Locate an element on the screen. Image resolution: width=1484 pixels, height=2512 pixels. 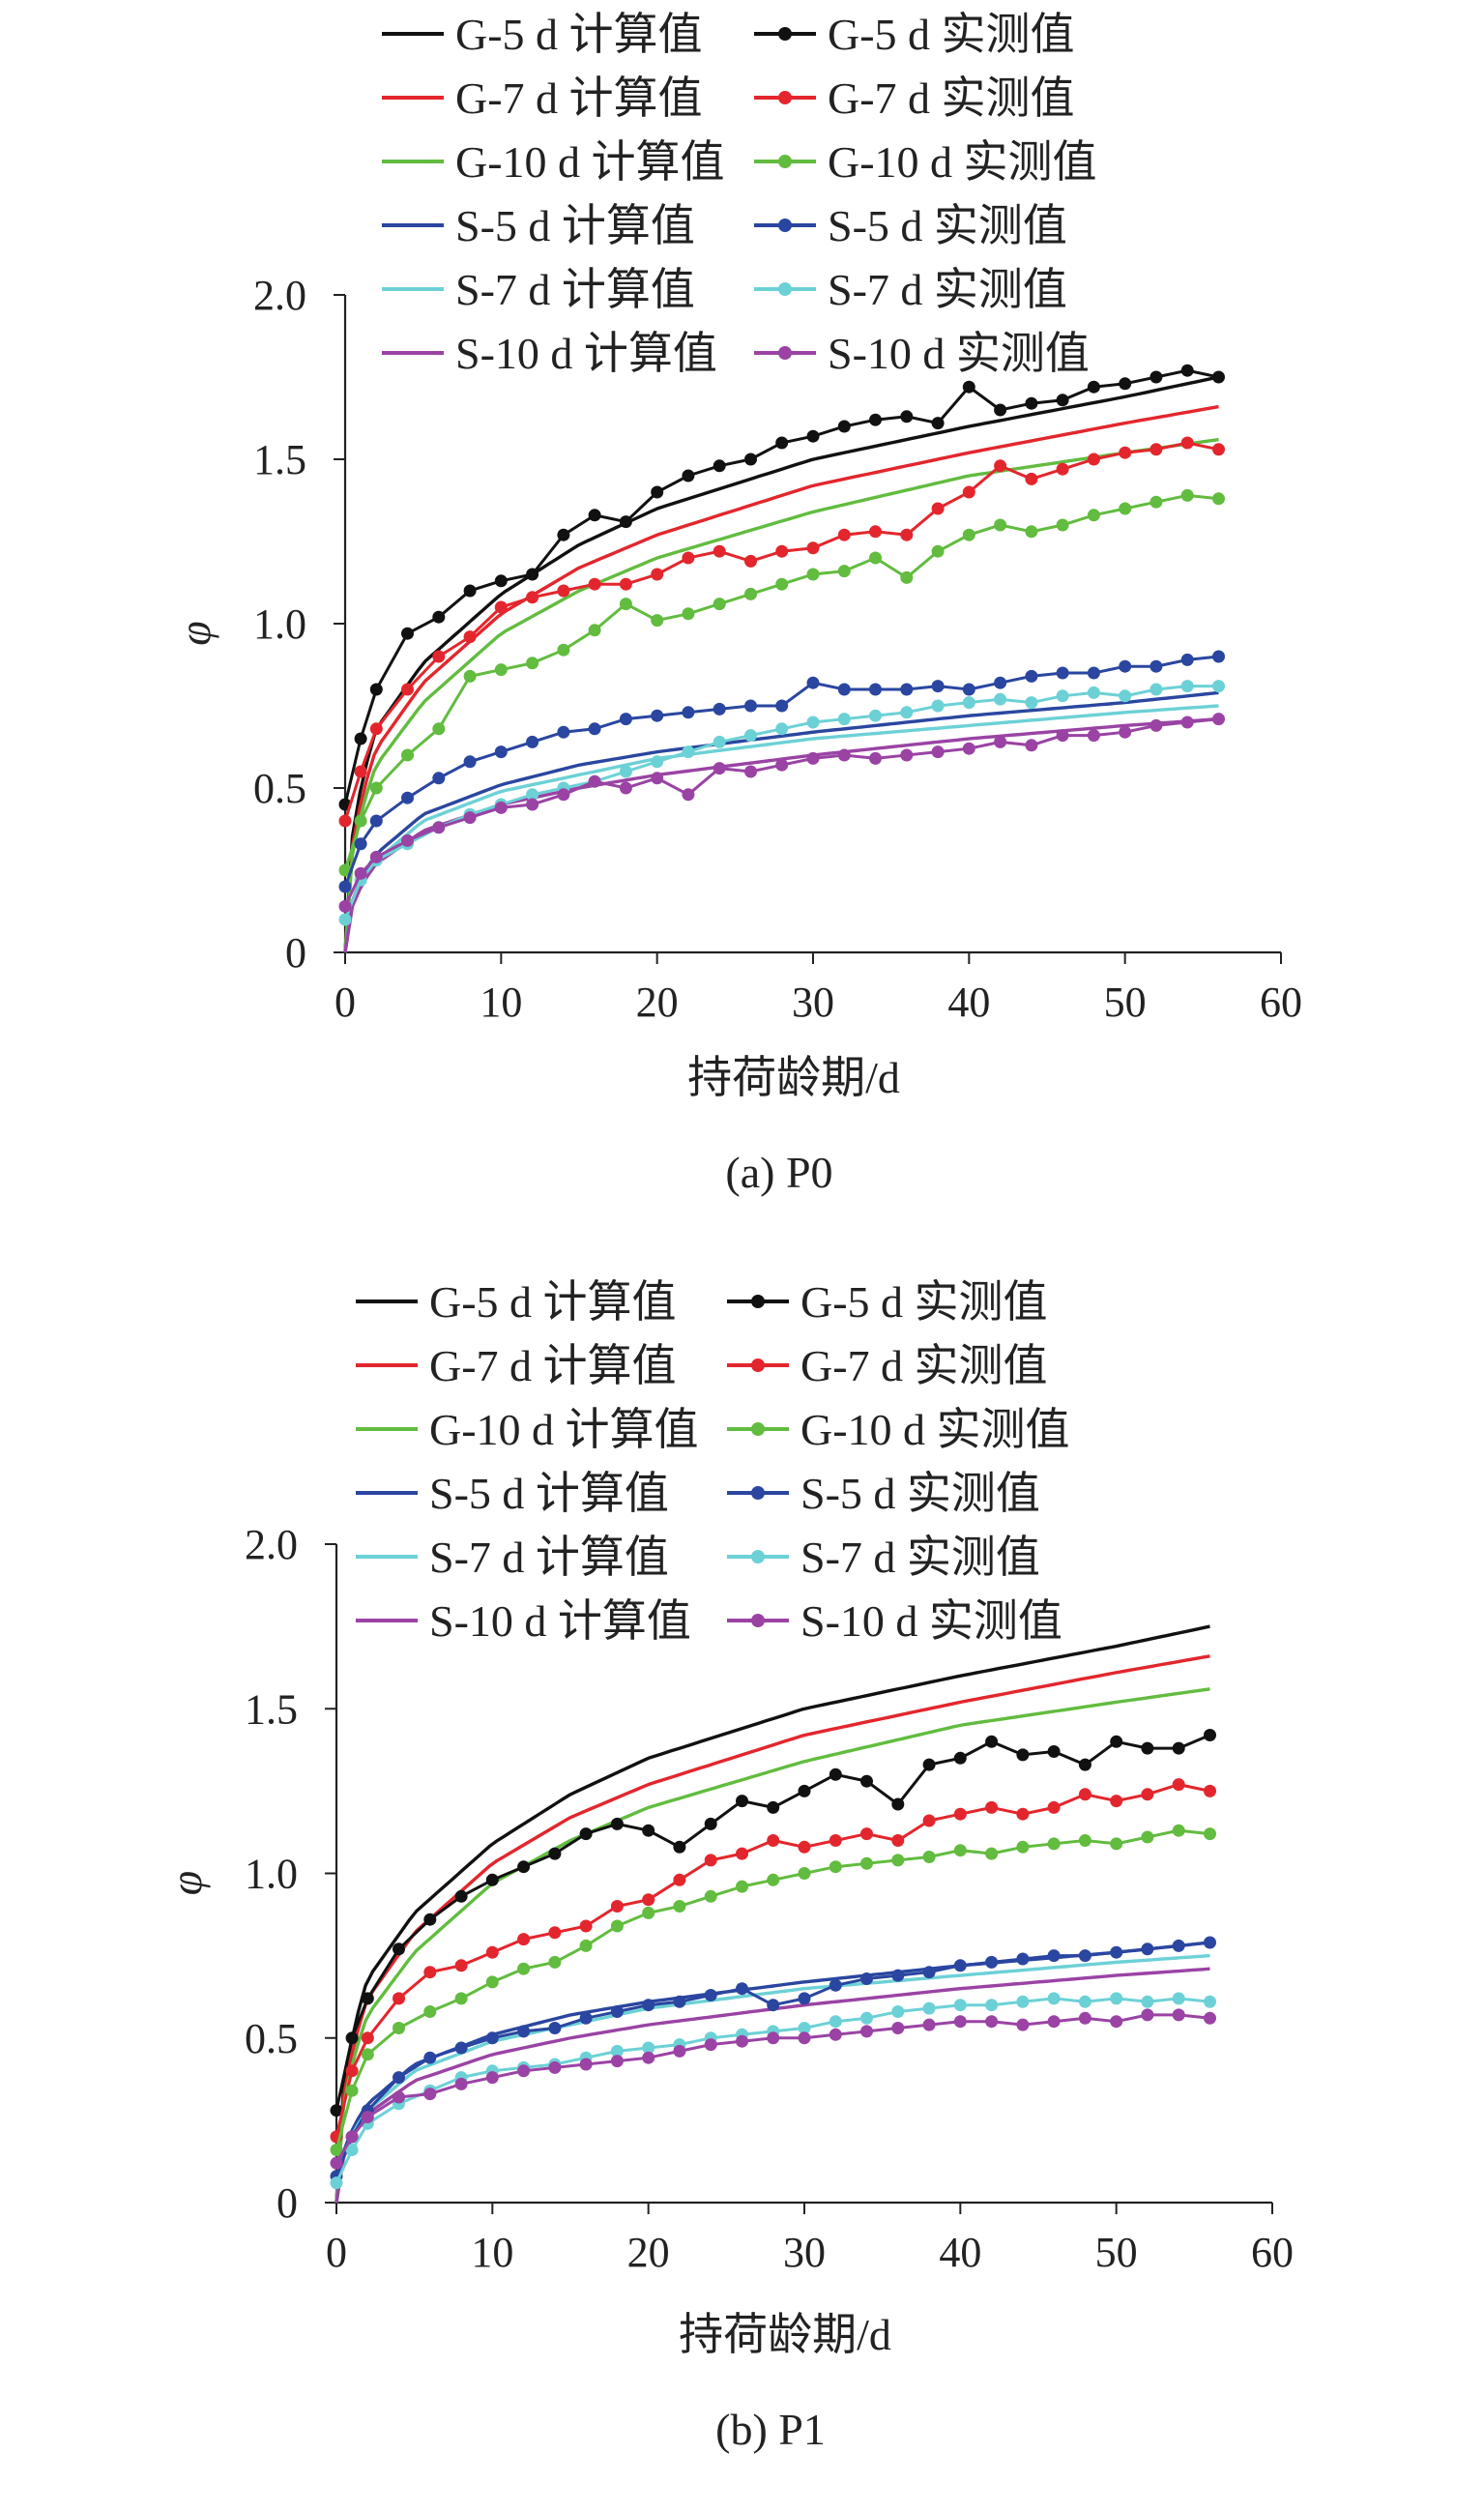
x-tick-label: 40 is located at coordinates (960, 2252).